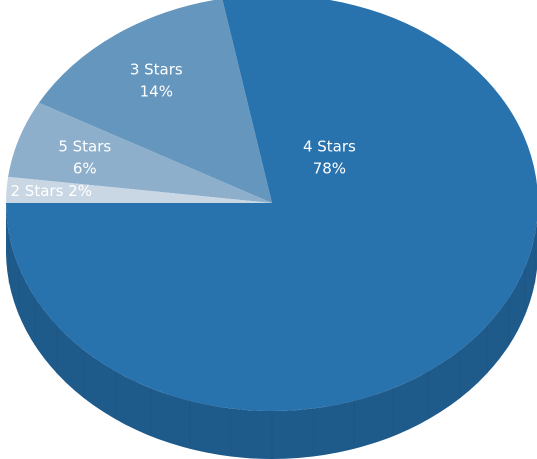 This screenshot has height=459, width=537. I want to click on pie-label-2-stars: 2 Stars 2%, so click(51, 191).